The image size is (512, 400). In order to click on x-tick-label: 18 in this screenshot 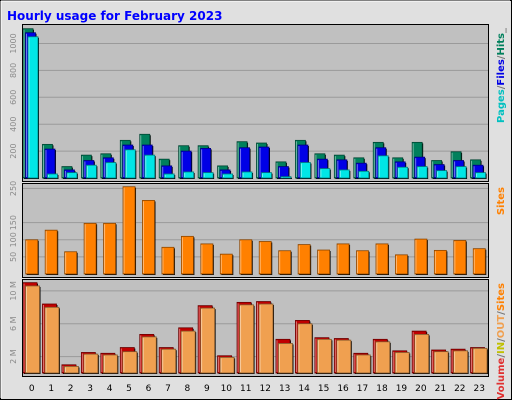, I will do `click(382, 389)`.